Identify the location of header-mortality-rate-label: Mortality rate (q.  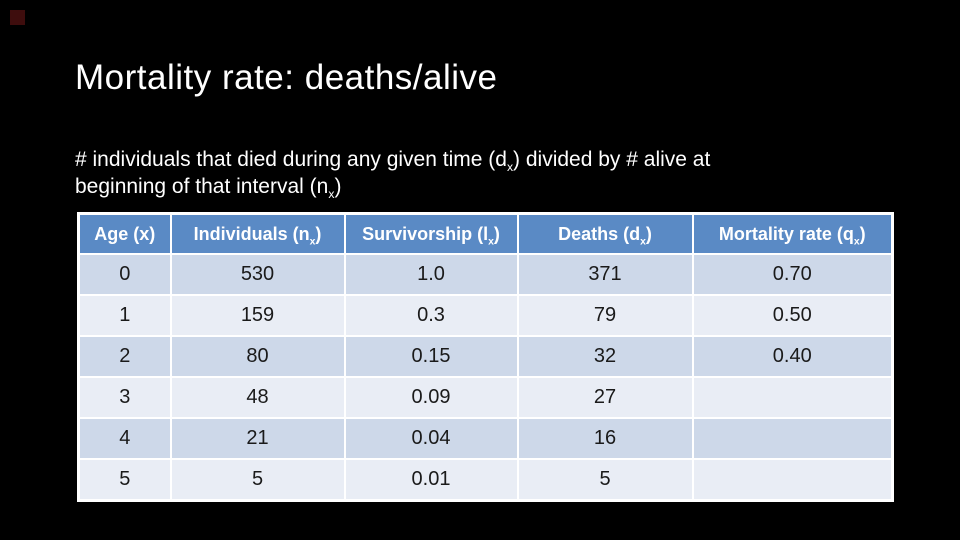
(786, 233).